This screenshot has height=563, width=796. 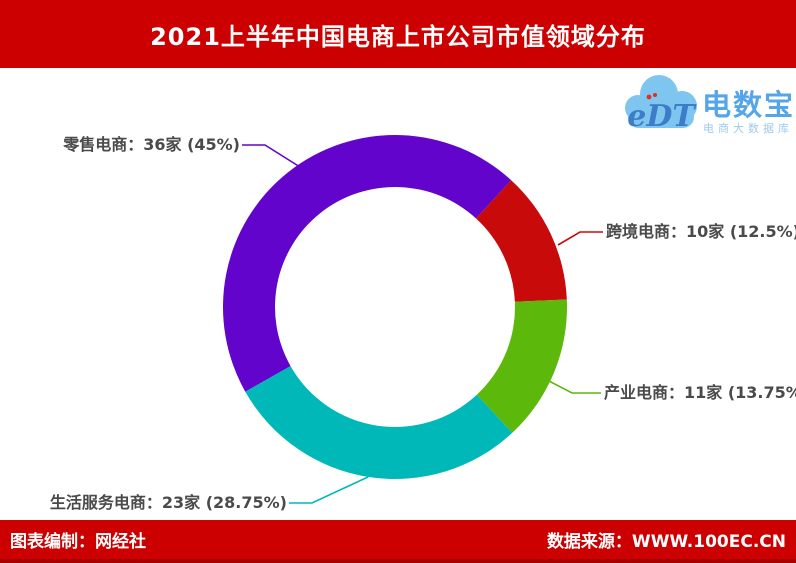 I want to click on title-bar: 2021上半年中国电商上市公司市值领域分布, so click(x=398, y=34).